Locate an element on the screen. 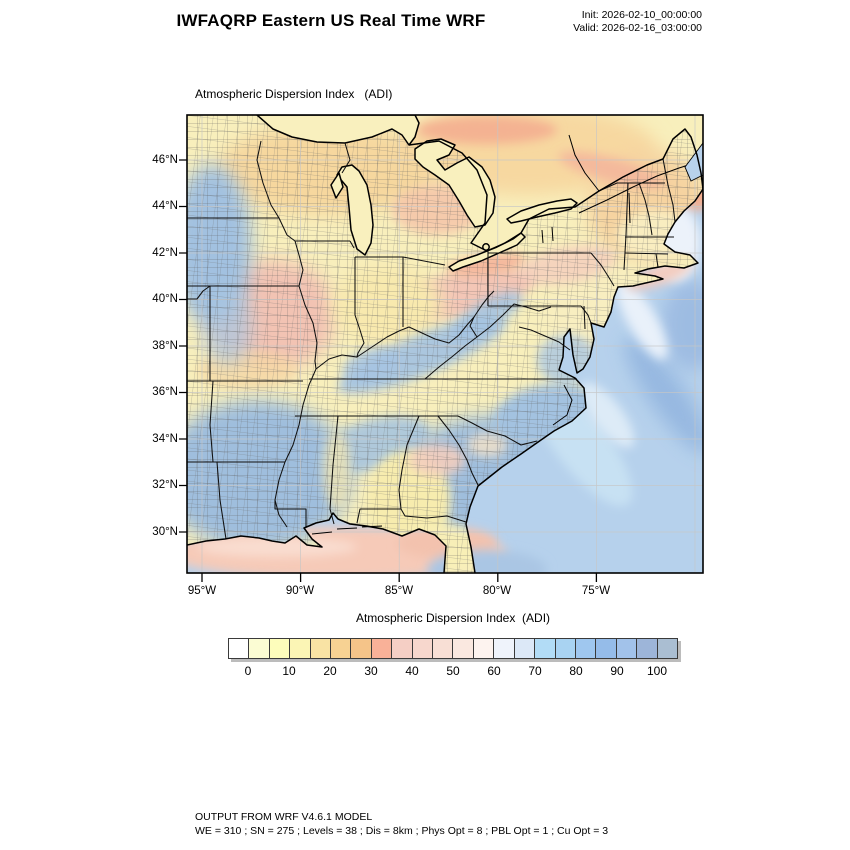 This screenshot has height=850, width=850. lat-axis-label: 44°N is located at coordinates (165, 206).